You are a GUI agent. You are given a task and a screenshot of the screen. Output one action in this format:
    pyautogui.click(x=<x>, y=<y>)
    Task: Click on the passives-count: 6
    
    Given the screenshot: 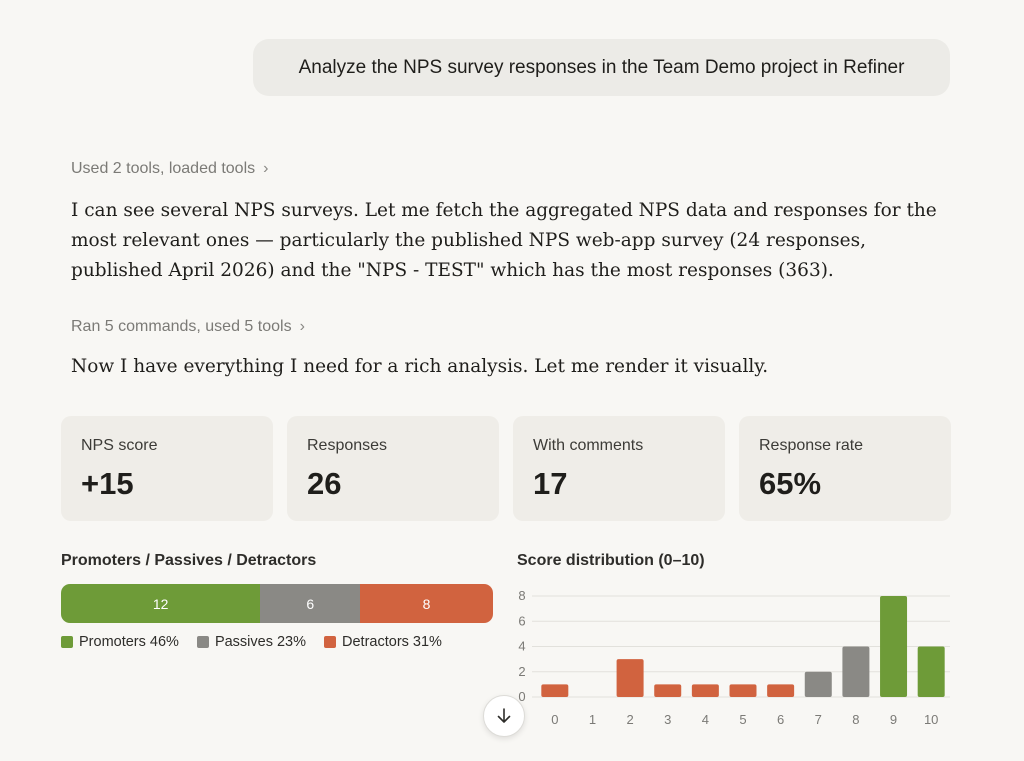 What is the action you would take?
    pyautogui.click(x=310, y=603)
    